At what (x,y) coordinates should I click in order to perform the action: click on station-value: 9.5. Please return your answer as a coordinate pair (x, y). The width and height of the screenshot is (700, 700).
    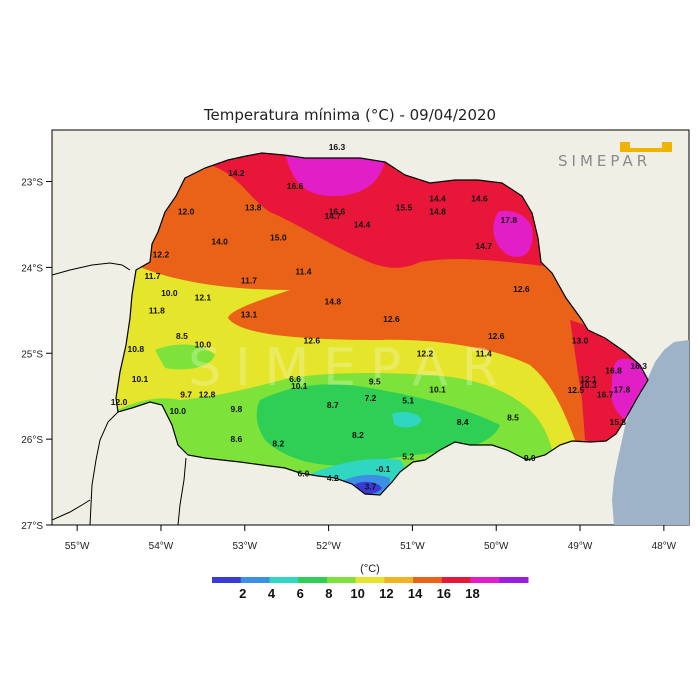
    Looking at the image, I should click on (375, 382).